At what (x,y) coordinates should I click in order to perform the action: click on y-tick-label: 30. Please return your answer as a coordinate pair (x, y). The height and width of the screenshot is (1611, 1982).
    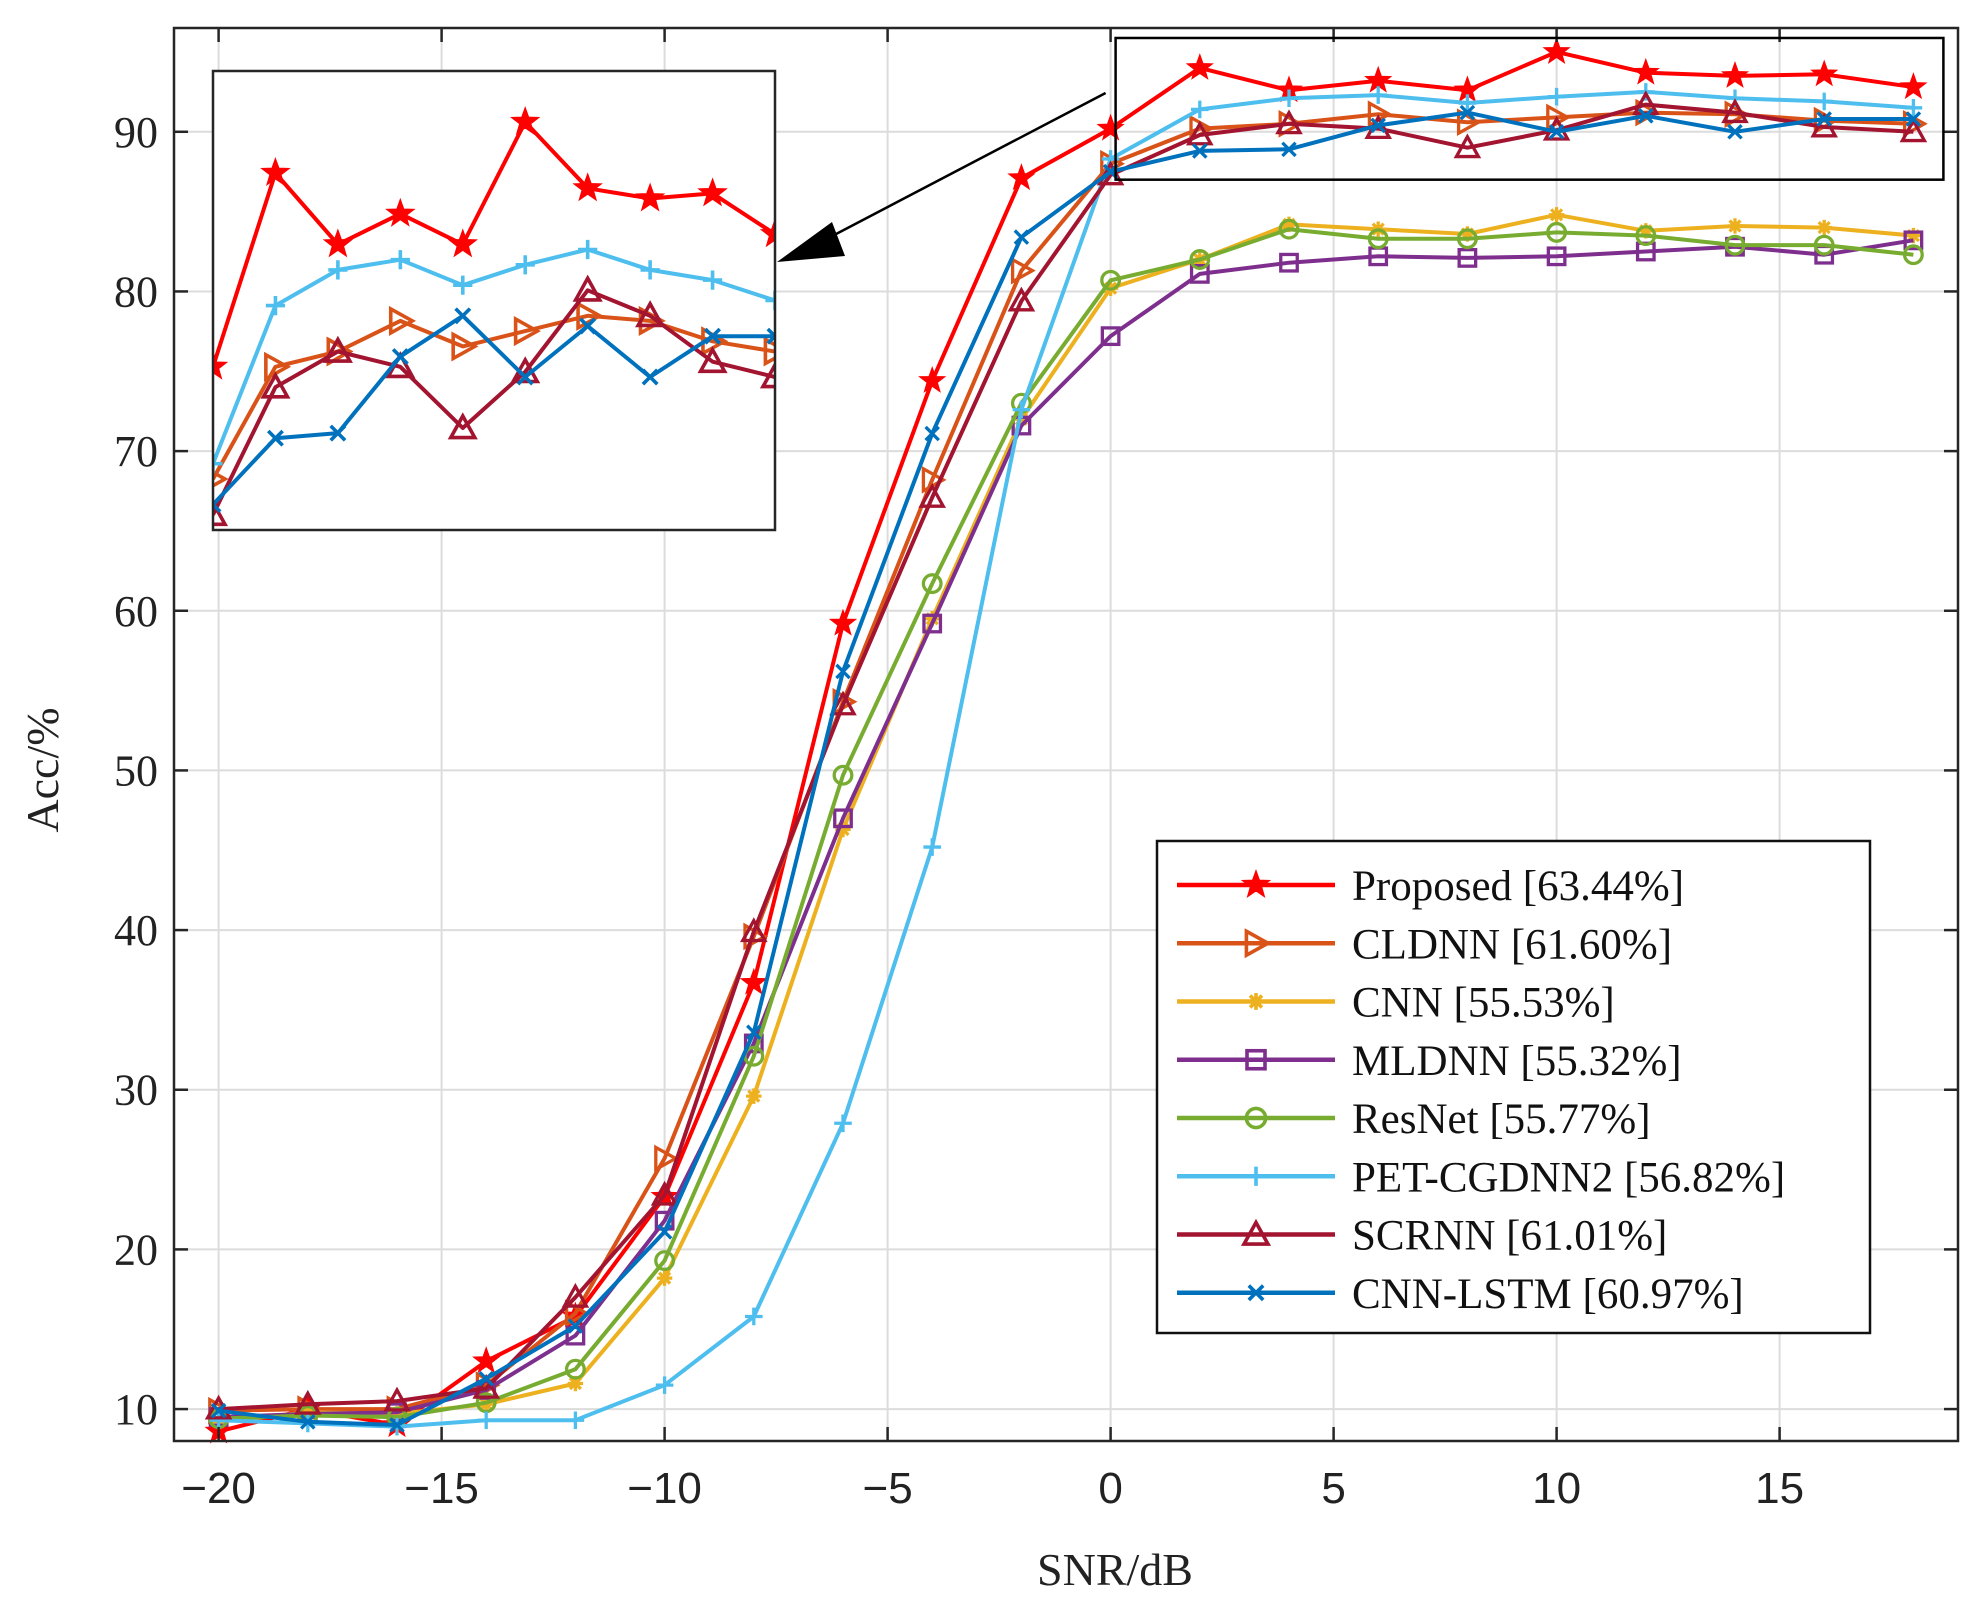
    Looking at the image, I should click on (136, 1090).